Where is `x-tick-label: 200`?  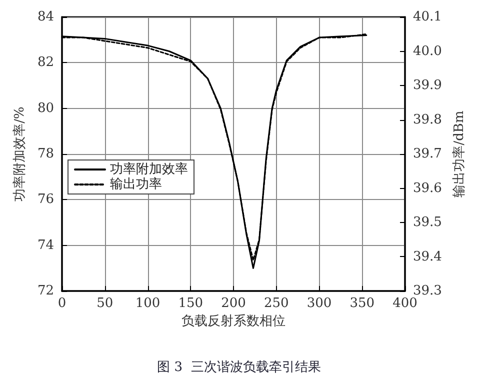
x-tick-label: 200 is located at coordinates (233, 303).